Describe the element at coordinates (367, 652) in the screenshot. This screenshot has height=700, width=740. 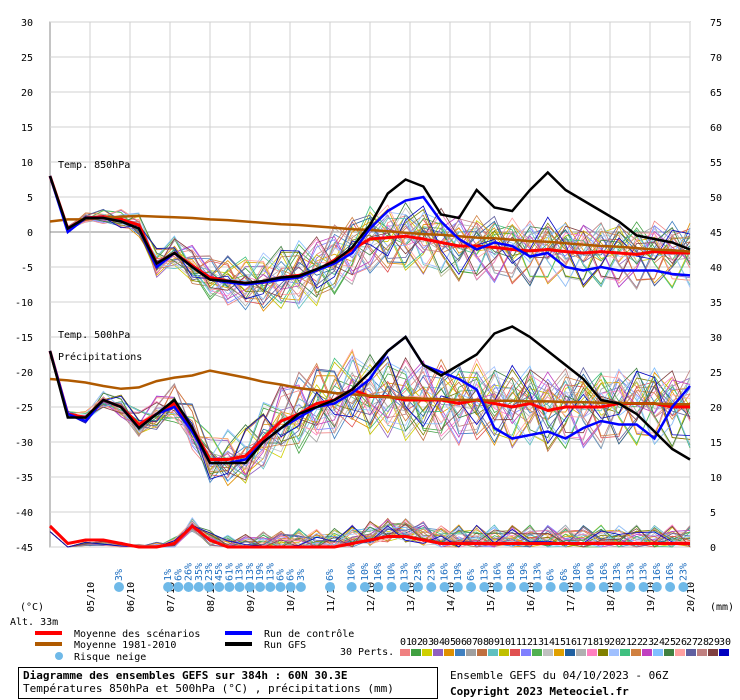
I see `perturbations-label: 30 Perts.` at that location.